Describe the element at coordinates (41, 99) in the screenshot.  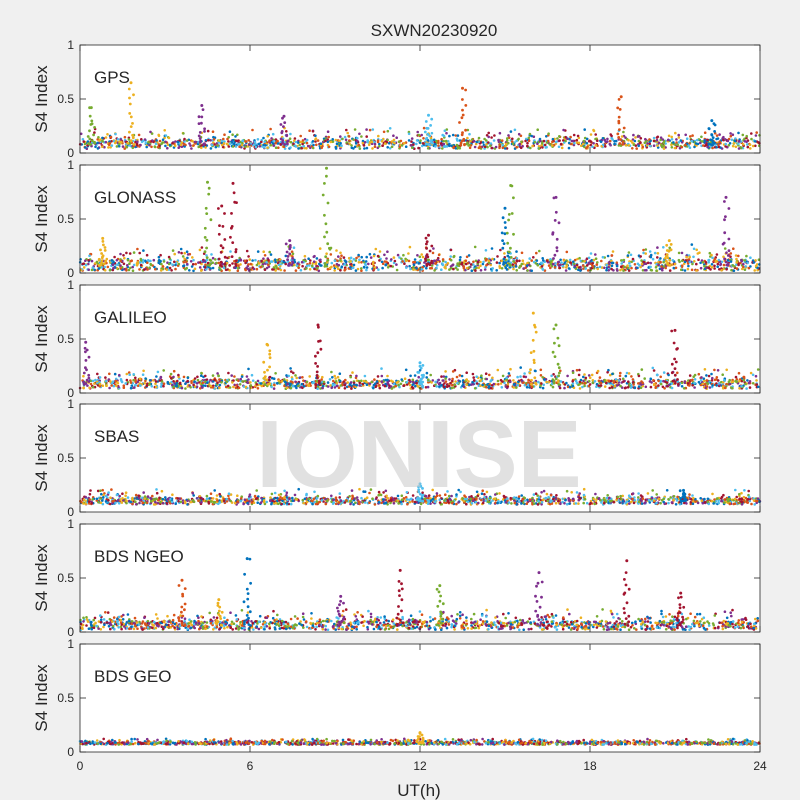
I see `y-axis-label: S4 Index` at that location.